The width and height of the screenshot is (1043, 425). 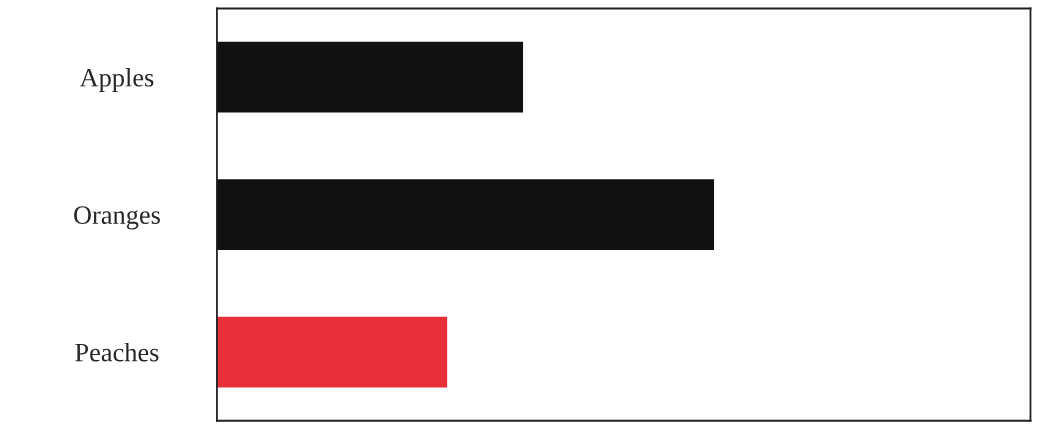 What do you see at coordinates (117, 352) in the screenshot?
I see `y-tick-label: Peaches` at bounding box center [117, 352].